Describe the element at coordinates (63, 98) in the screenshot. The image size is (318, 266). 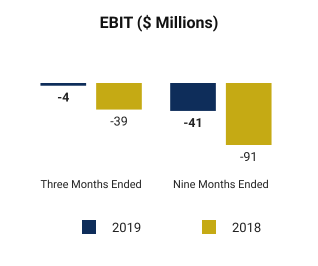
I see `data-label: -4` at that location.